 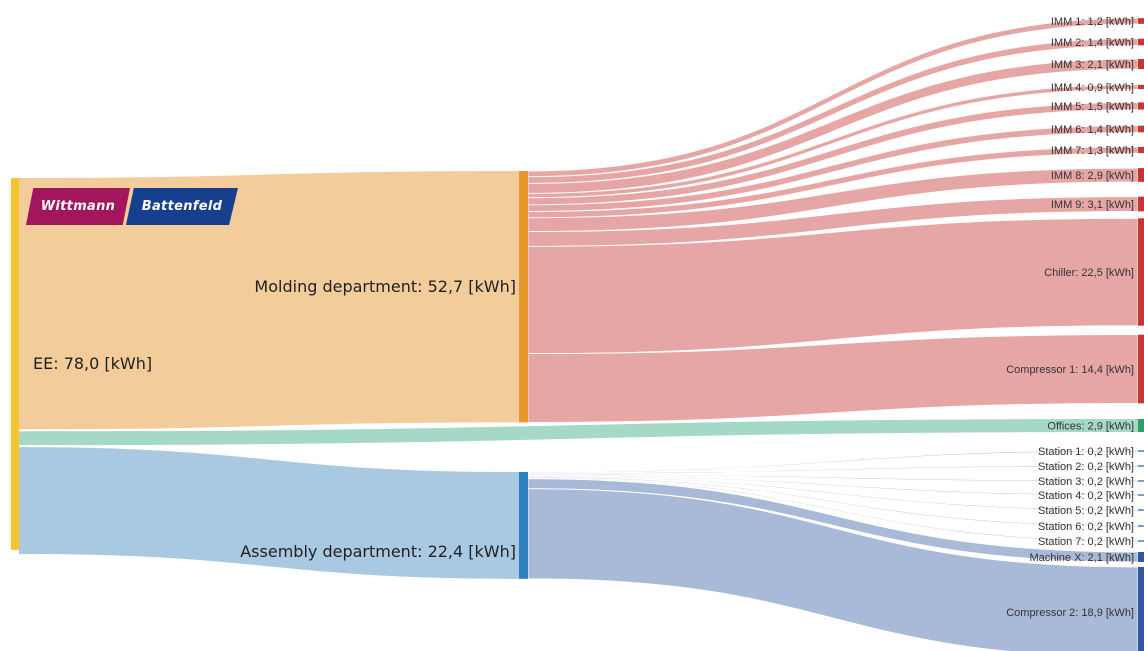 I want to click on molding-target-label-9: IMM 9: 3,1 [kWh], so click(x=1092, y=205).